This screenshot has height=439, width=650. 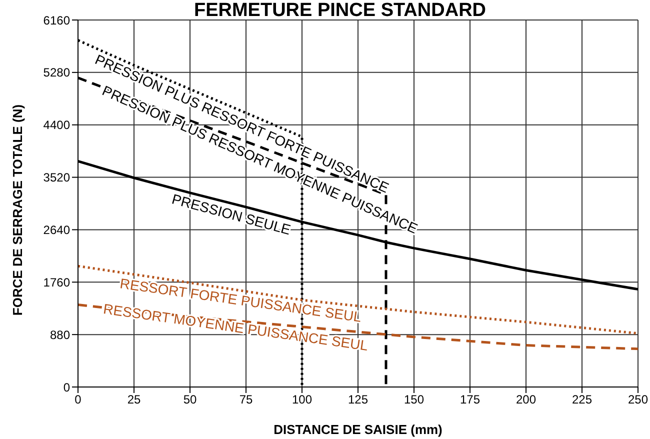 I want to click on y-axis-title: FORCE DE SERRAGE TOTALE (N), so click(x=17, y=210).